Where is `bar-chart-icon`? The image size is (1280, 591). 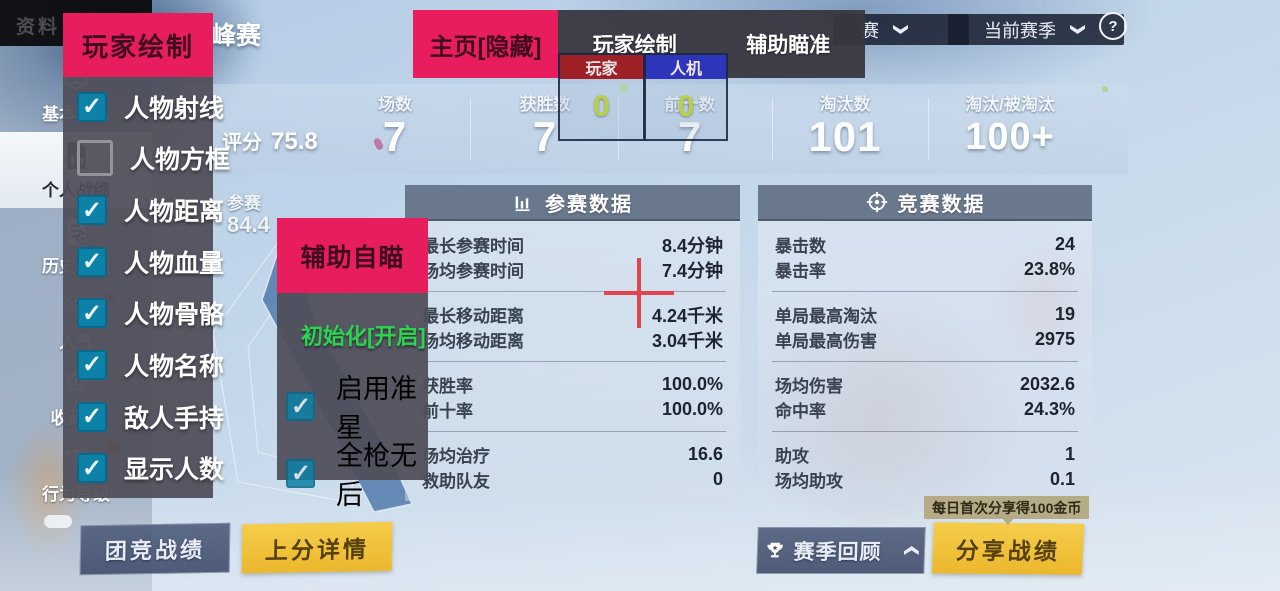
bar-chart-icon is located at coordinates (522, 204).